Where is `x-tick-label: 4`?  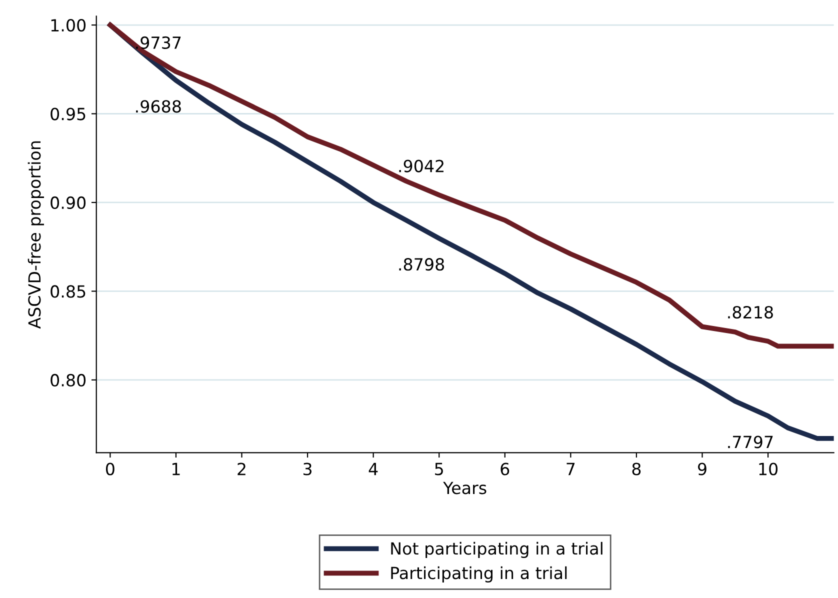
x-tick-label: 4 is located at coordinates (373, 469).